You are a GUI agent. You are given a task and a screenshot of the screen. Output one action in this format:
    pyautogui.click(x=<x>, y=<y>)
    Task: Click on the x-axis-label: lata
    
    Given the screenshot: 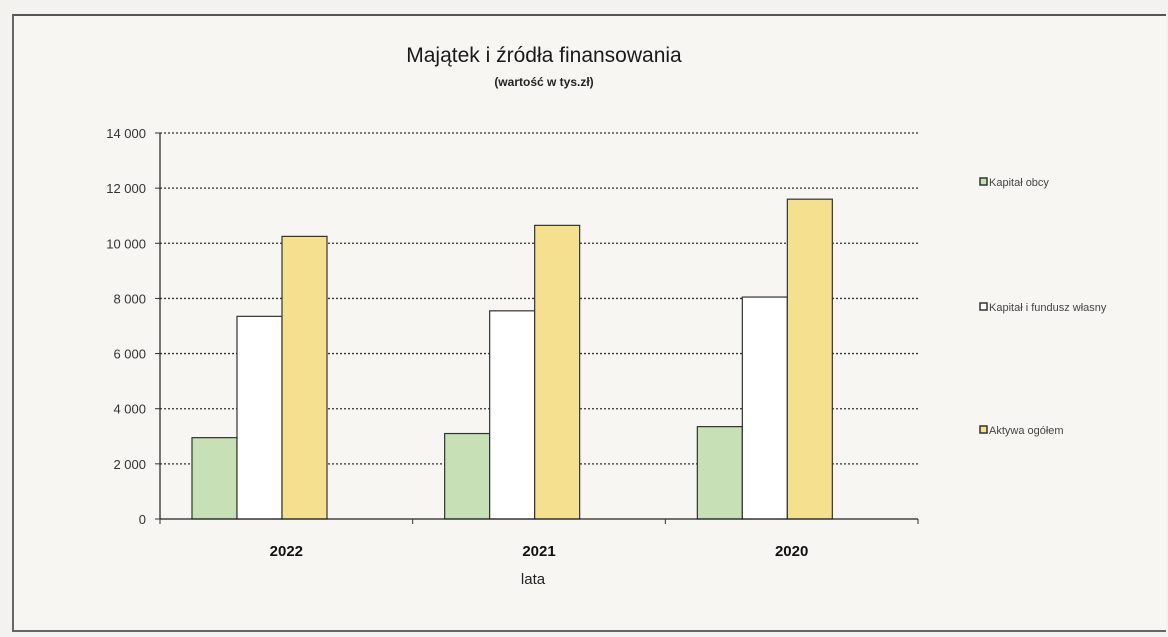 What is the action you would take?
    pyautogui.click(x=533, y=579)
    